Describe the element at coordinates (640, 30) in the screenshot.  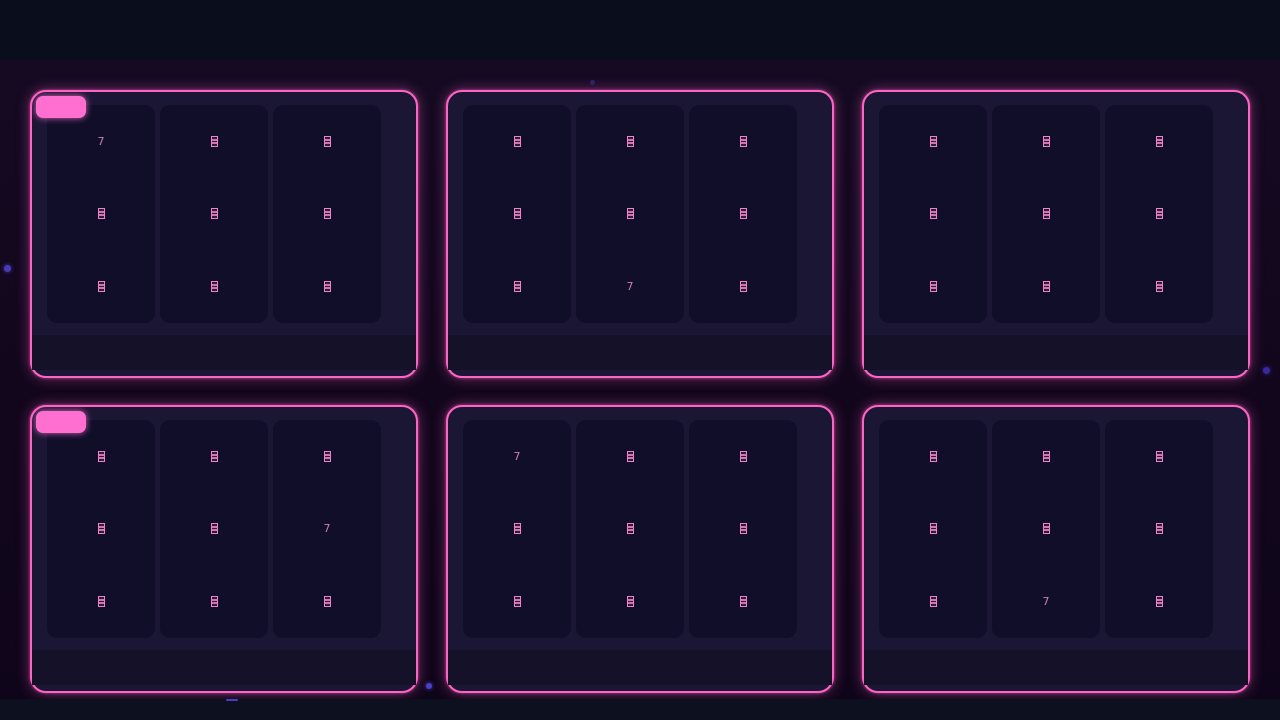
I see `top-bar` at that location.